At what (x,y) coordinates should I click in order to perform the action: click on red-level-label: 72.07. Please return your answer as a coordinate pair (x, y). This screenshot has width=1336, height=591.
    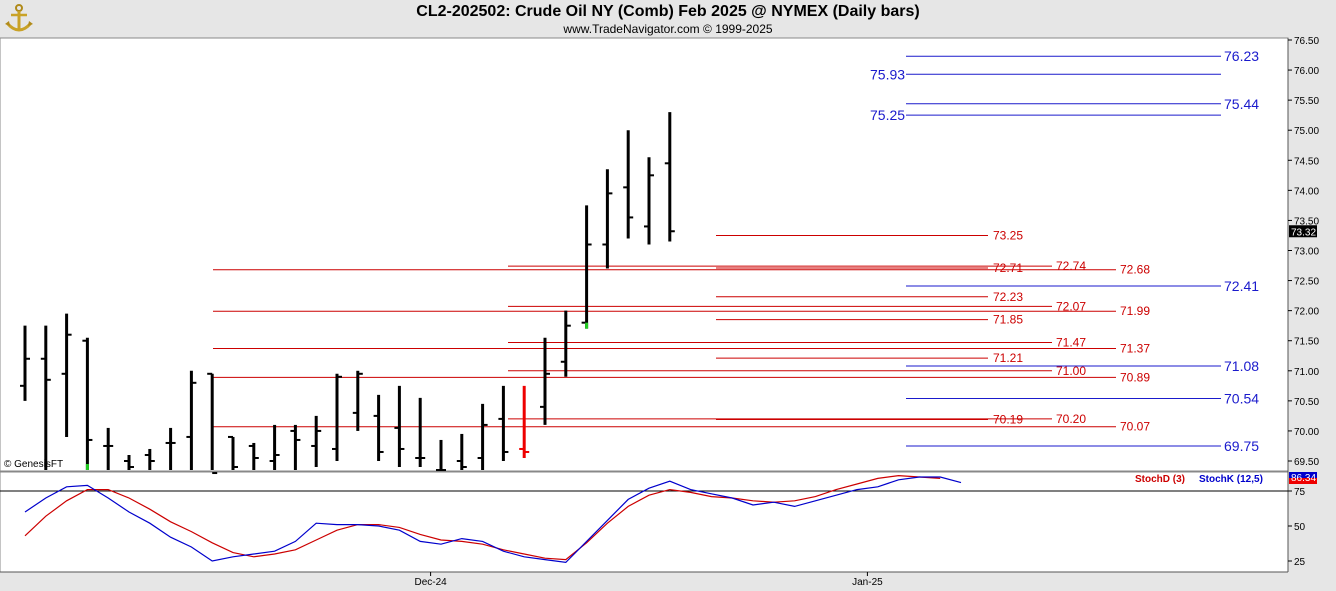
    Looking at the image, I should click on (1071, 306).